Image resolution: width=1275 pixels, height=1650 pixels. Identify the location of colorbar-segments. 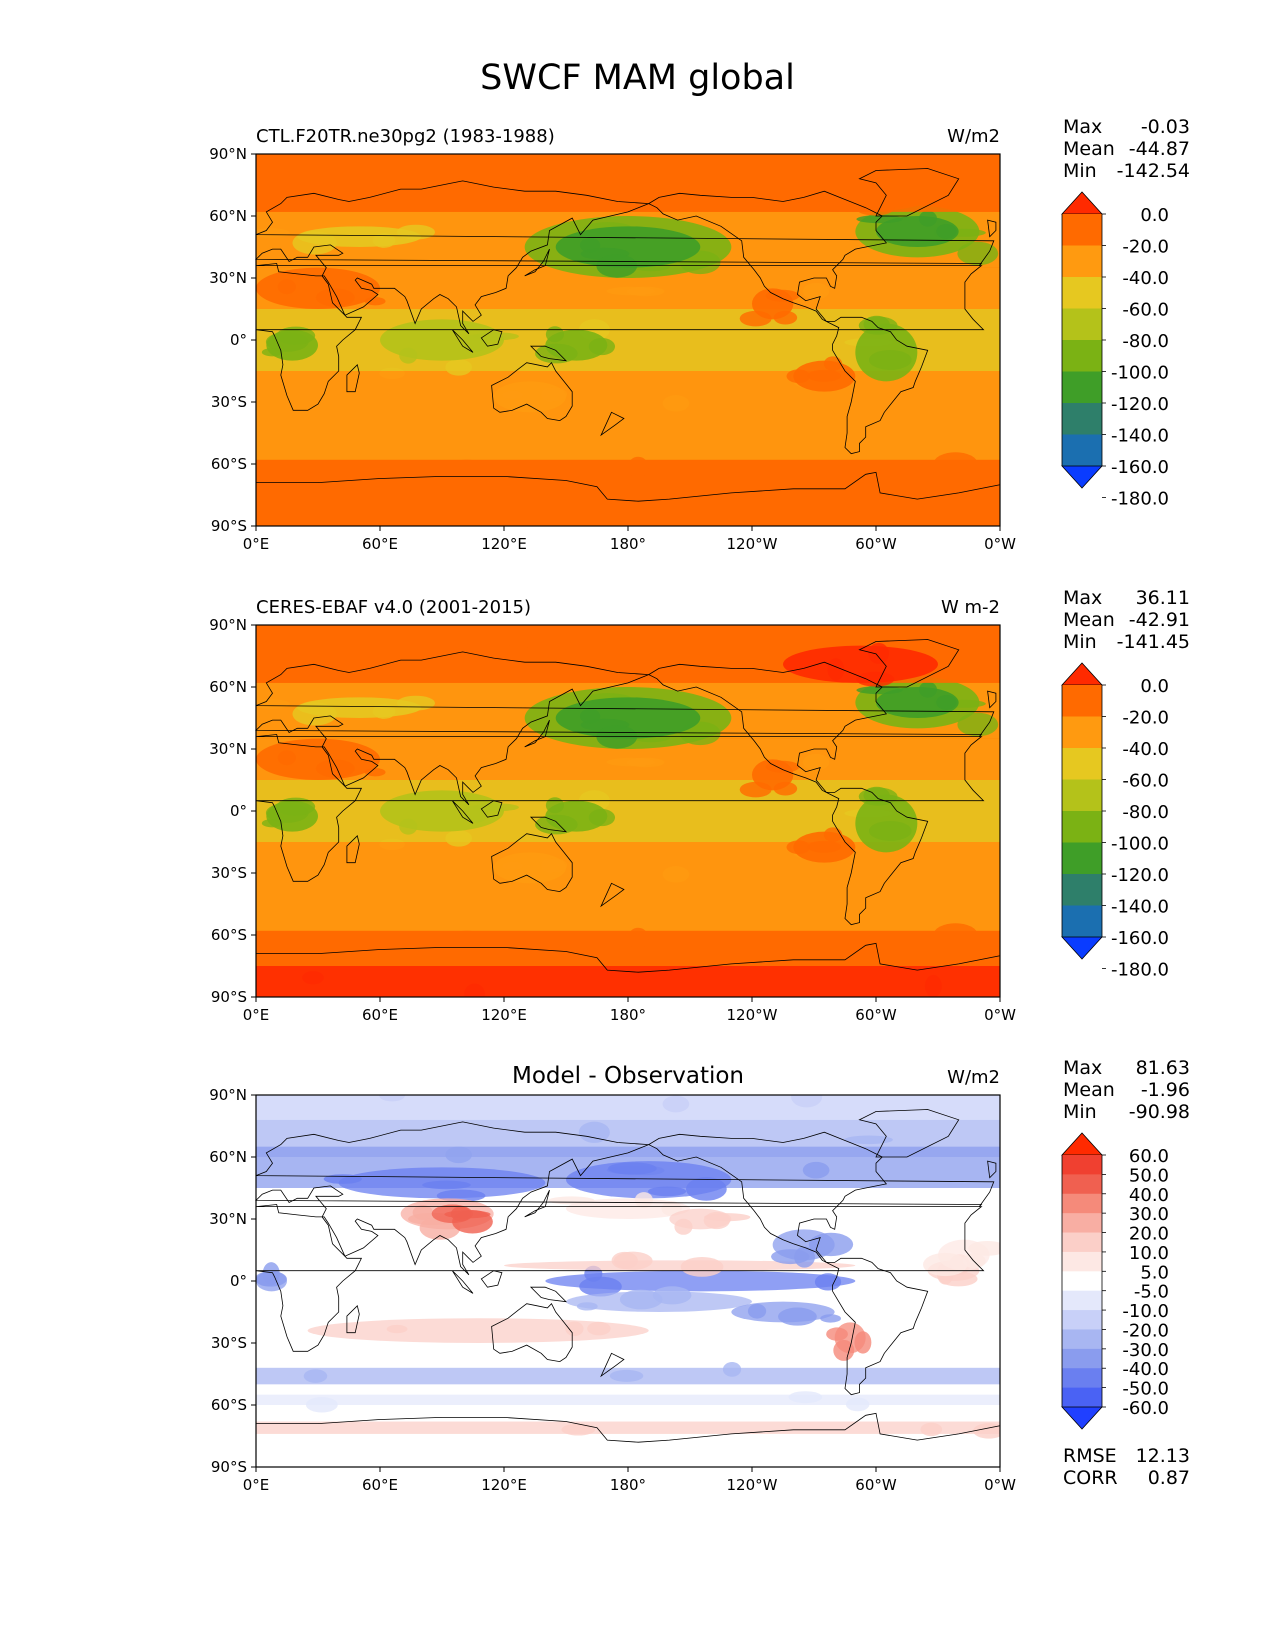
(1082, 811).